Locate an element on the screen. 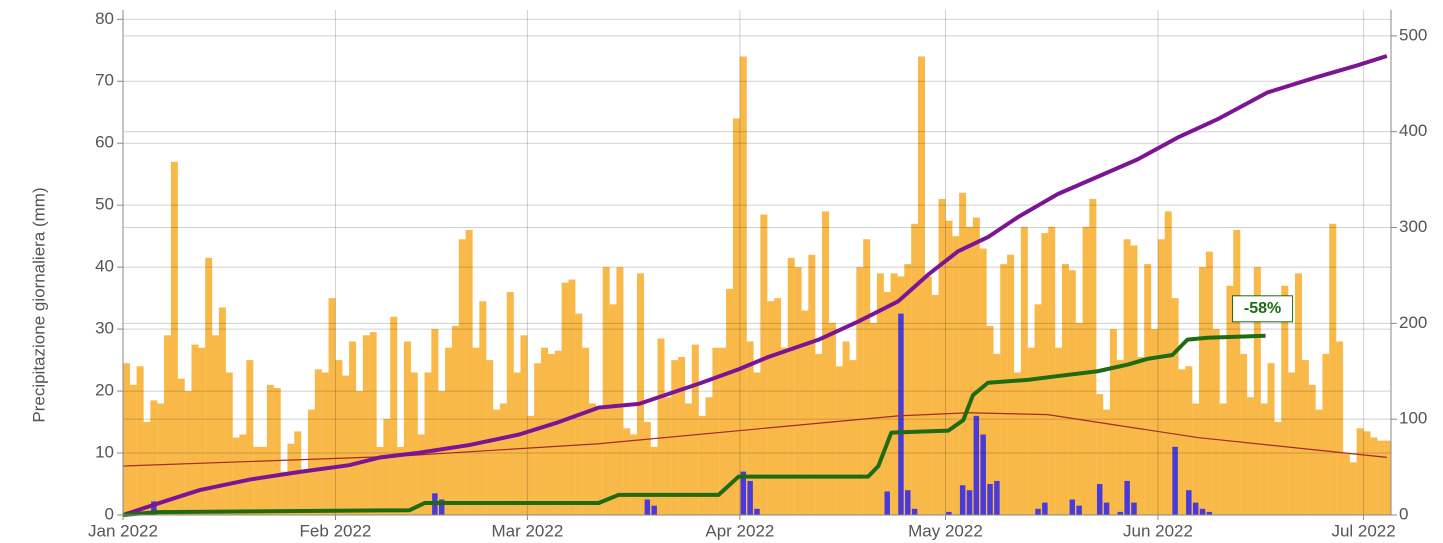  y-axis-label: Precipitazione giornaliera (mm) is located at coordinates (38, 304).